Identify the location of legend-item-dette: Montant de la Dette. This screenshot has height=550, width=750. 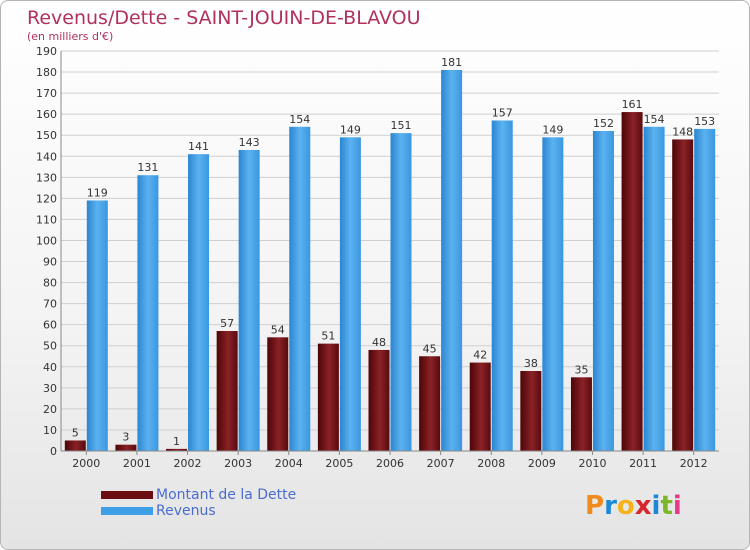
(198, 495).